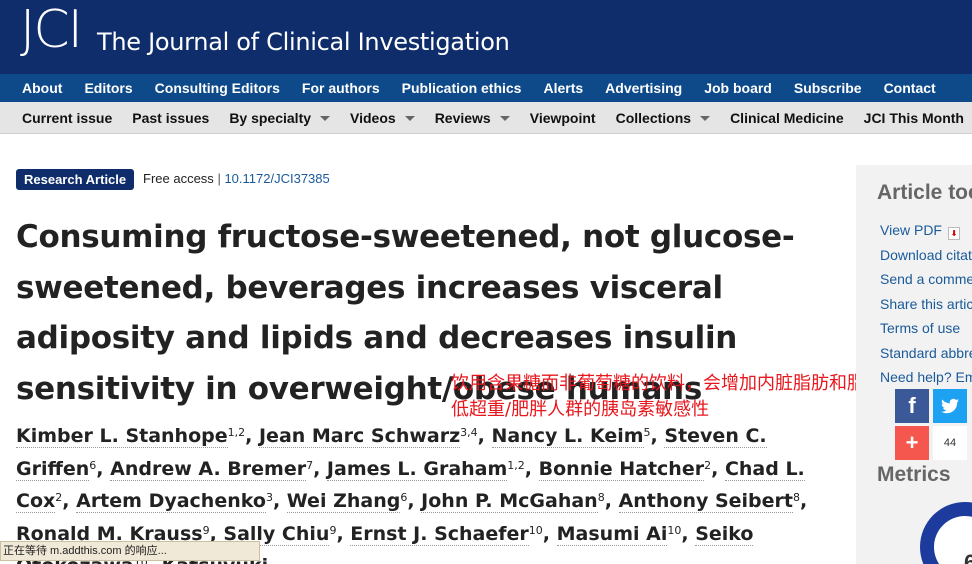 This screenshot has width=972, height=564. What do you see at coordinates (461, 88) in the screenshot?
I see `nav-publication-ethics: Publication ethics` at bounding box center [461, 88].